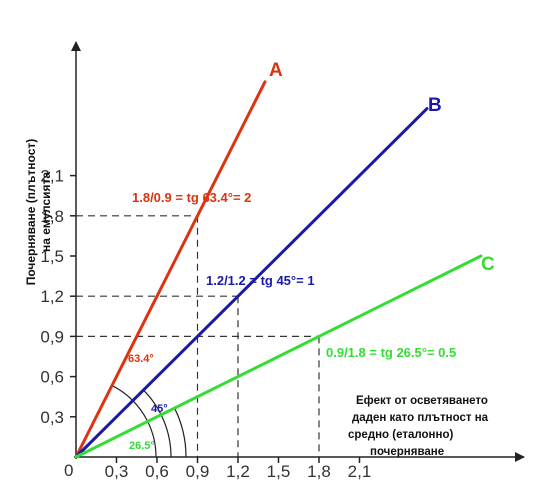  What do you see at coordinates (488, 264) in the screenshot?
I see `series-c-name: C` at bounding box center [488, 264].